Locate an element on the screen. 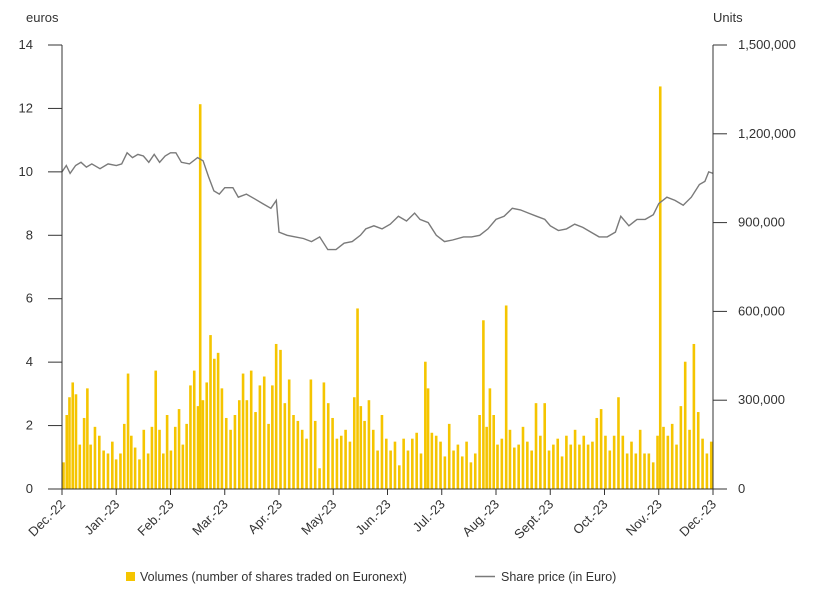 Image resolution: width=826 pixels, height=607 pixels. x-tick-label: Apr.-23 is located at coordinates (265, 517).